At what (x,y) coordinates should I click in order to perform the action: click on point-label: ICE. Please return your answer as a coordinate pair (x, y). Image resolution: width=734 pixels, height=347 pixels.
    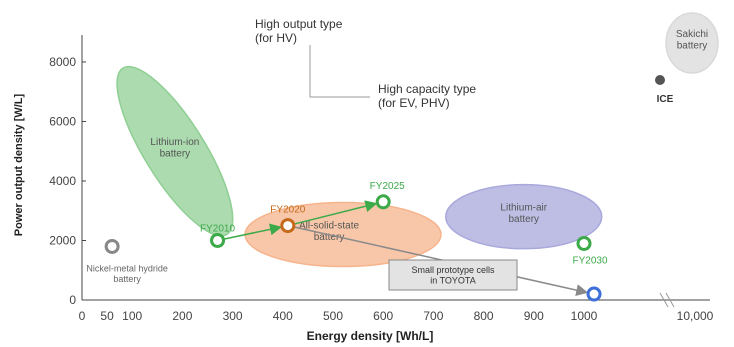
    Looking at the image, I should click on (665, 99).